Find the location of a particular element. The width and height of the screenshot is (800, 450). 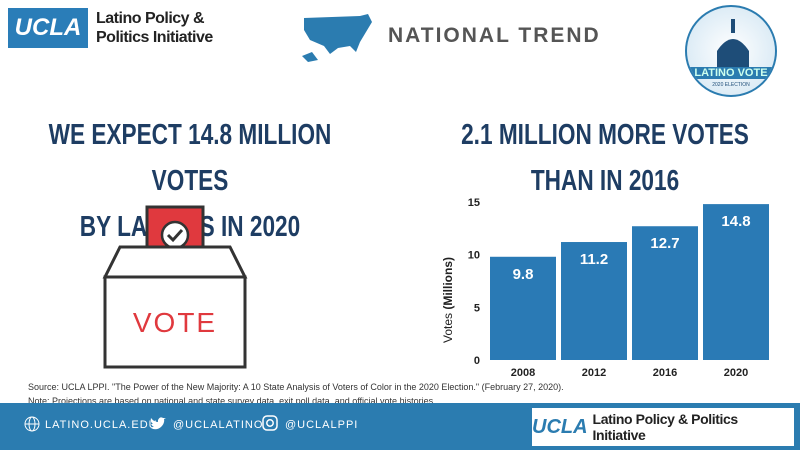

headline-line: 2.1 MILLION MORE VOTES is located at coordinates (605, 135).